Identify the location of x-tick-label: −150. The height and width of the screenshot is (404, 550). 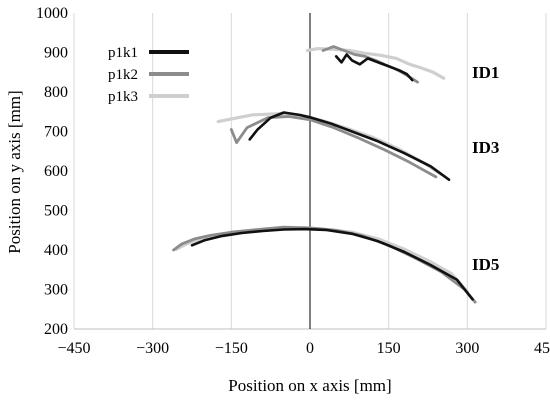
(231, 348).